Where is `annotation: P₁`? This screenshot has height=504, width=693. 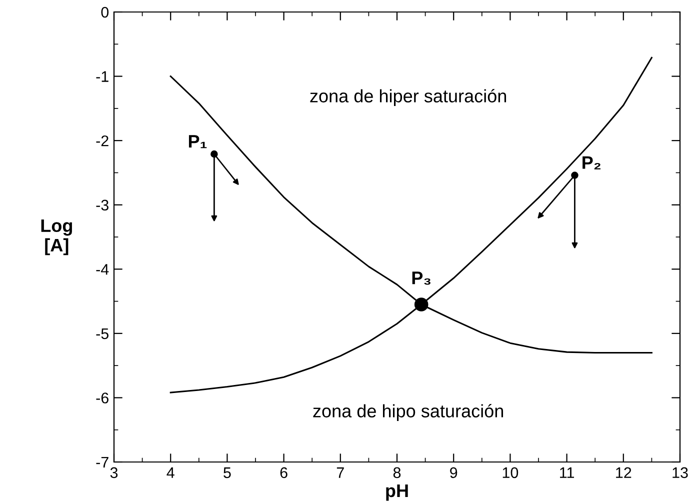 annotation: P₁ is located at coordinates (197, 141).